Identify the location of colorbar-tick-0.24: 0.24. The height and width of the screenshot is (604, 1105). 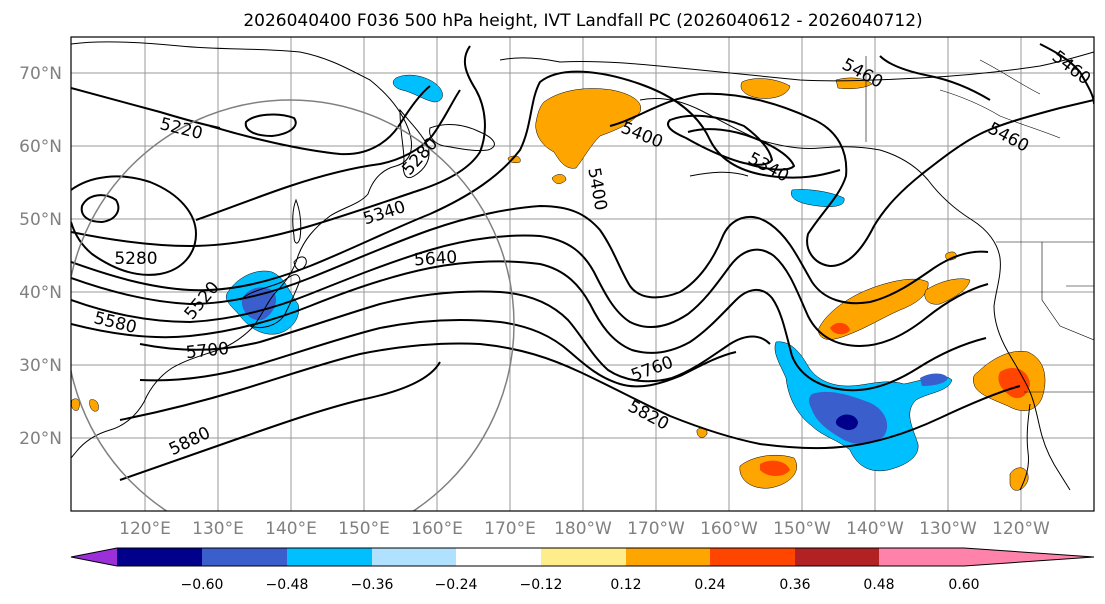
(709, 585).